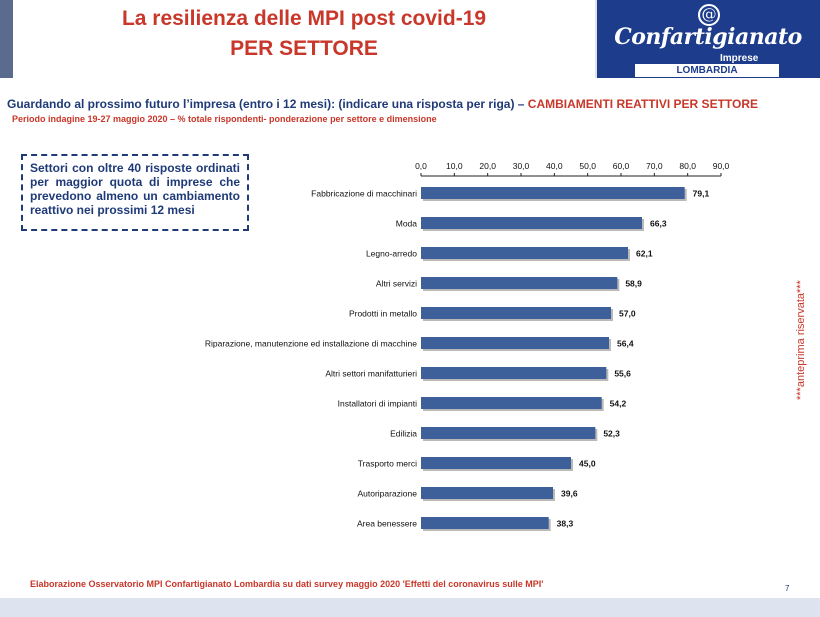 The image size is (820, 617). I want to click on x-tick-label: 70,0, so click(654, 166).